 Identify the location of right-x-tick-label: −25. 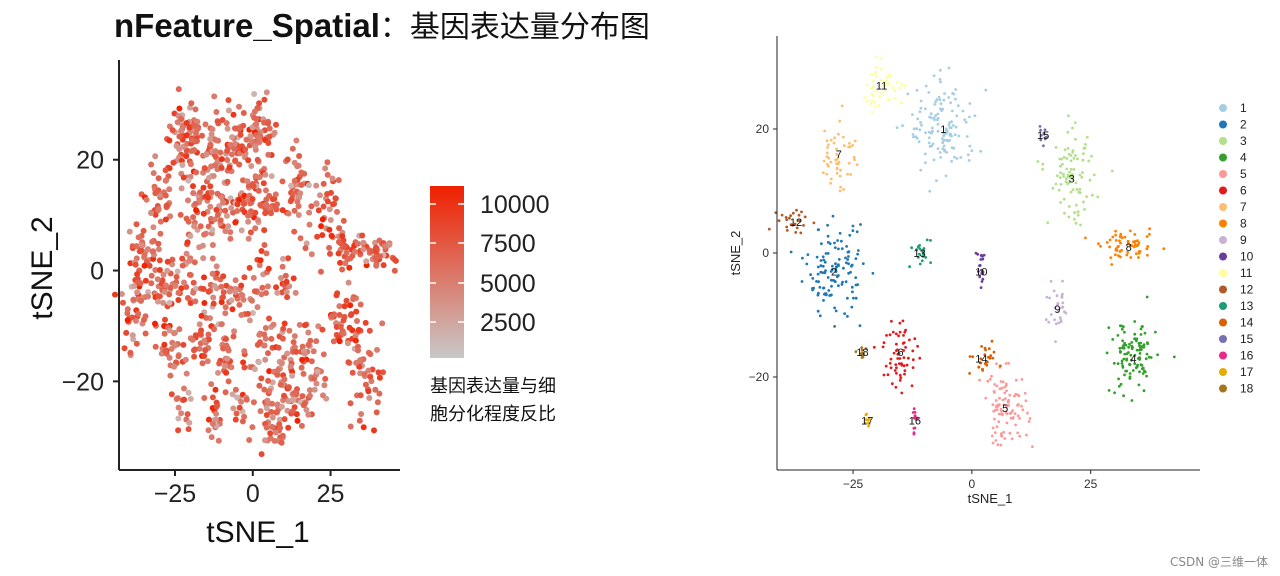
(853, 484).